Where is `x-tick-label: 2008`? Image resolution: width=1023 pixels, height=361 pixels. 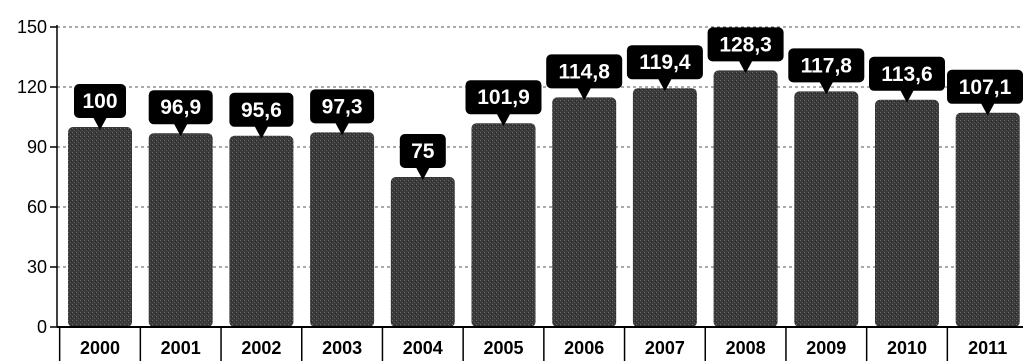 x-tick-label: 2008 is located at coordinates (746, 348).